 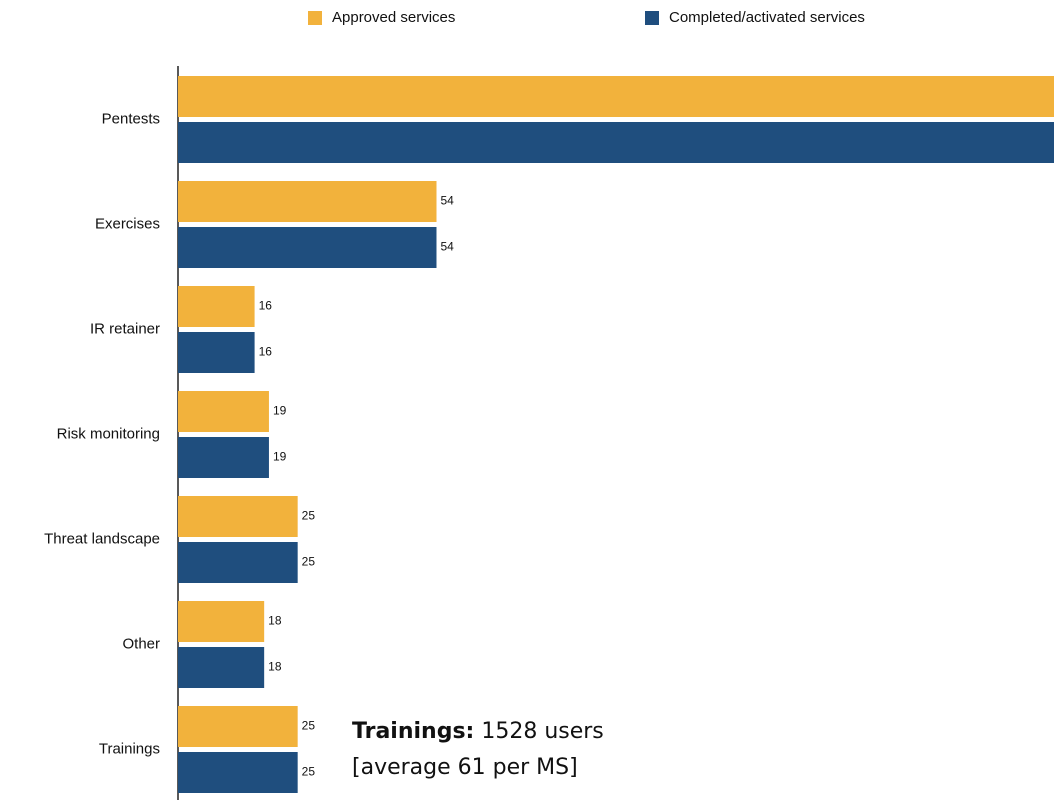 What do you see at coordinates (129, 748) in the screenshot?
I see `category-label: Trainings` at bounding box center [129, 748].